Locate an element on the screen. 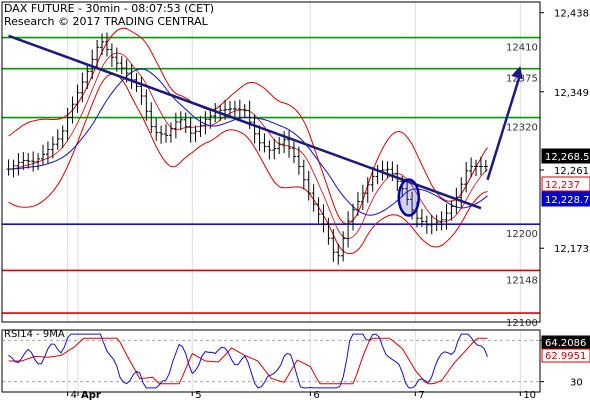  price-box-label: 12,268.5 is located at coordinates (567, 157).